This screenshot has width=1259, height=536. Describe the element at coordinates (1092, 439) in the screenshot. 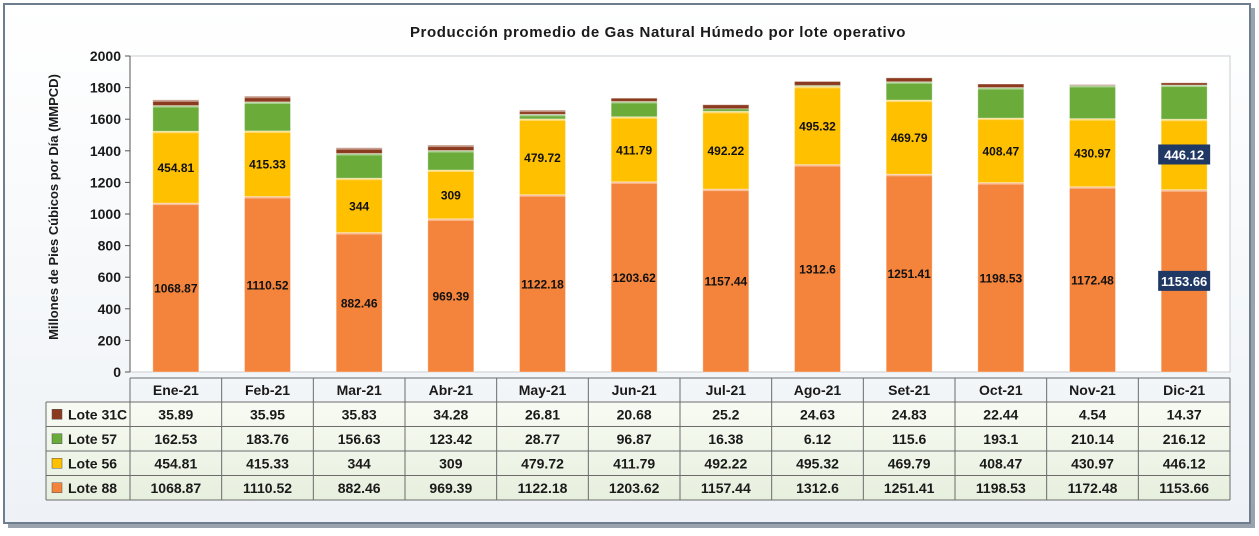

I see `table-cell-value: 210.14` at that location.